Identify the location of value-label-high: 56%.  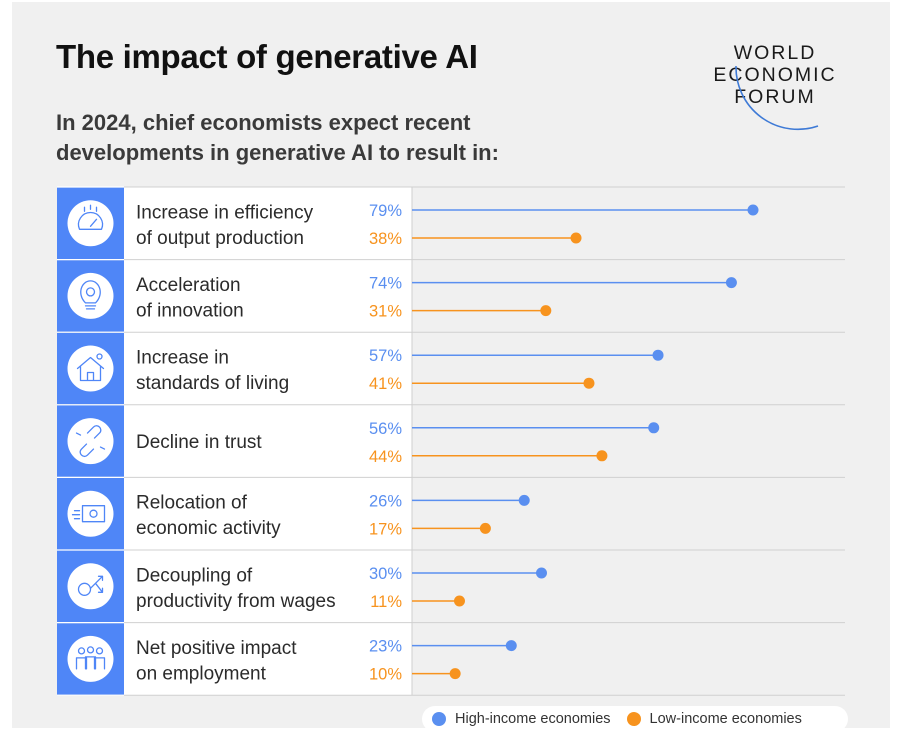
(385, 429).